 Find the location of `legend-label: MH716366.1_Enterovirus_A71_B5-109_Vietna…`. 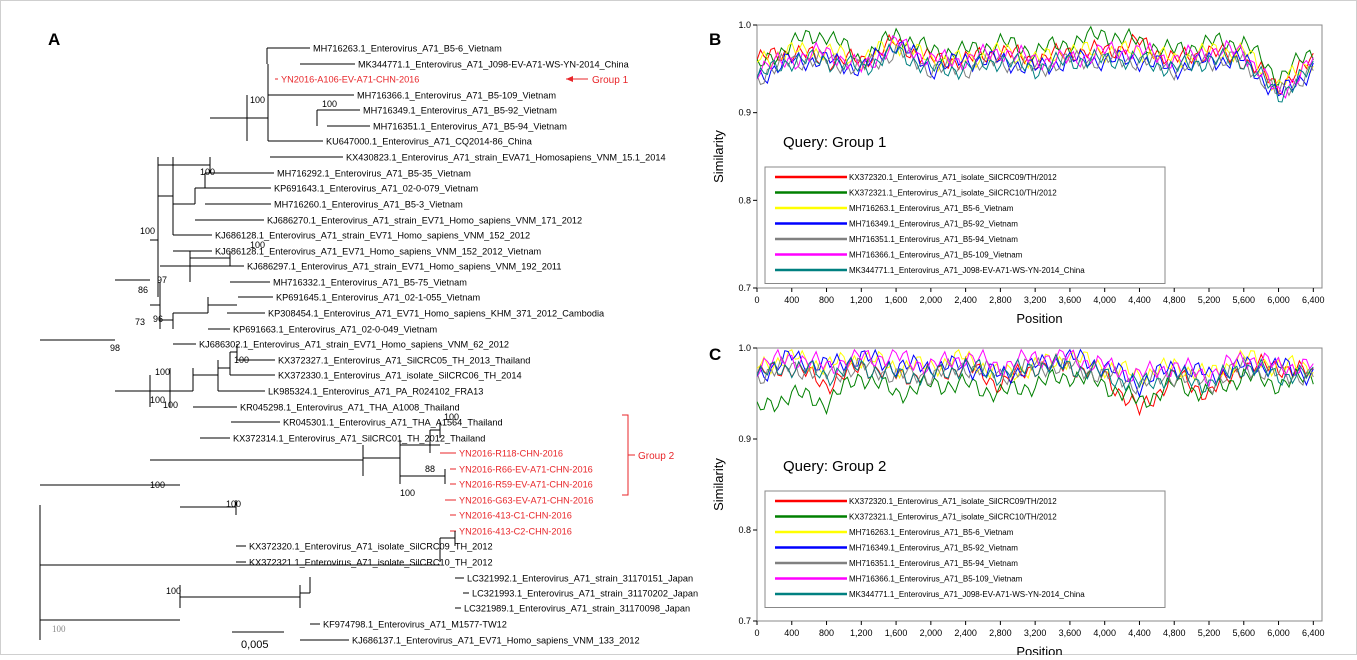

legend-label: MH716366.1_Enterovirus_A71_B5-109_Vietna… is located at coordinates (936, 579).